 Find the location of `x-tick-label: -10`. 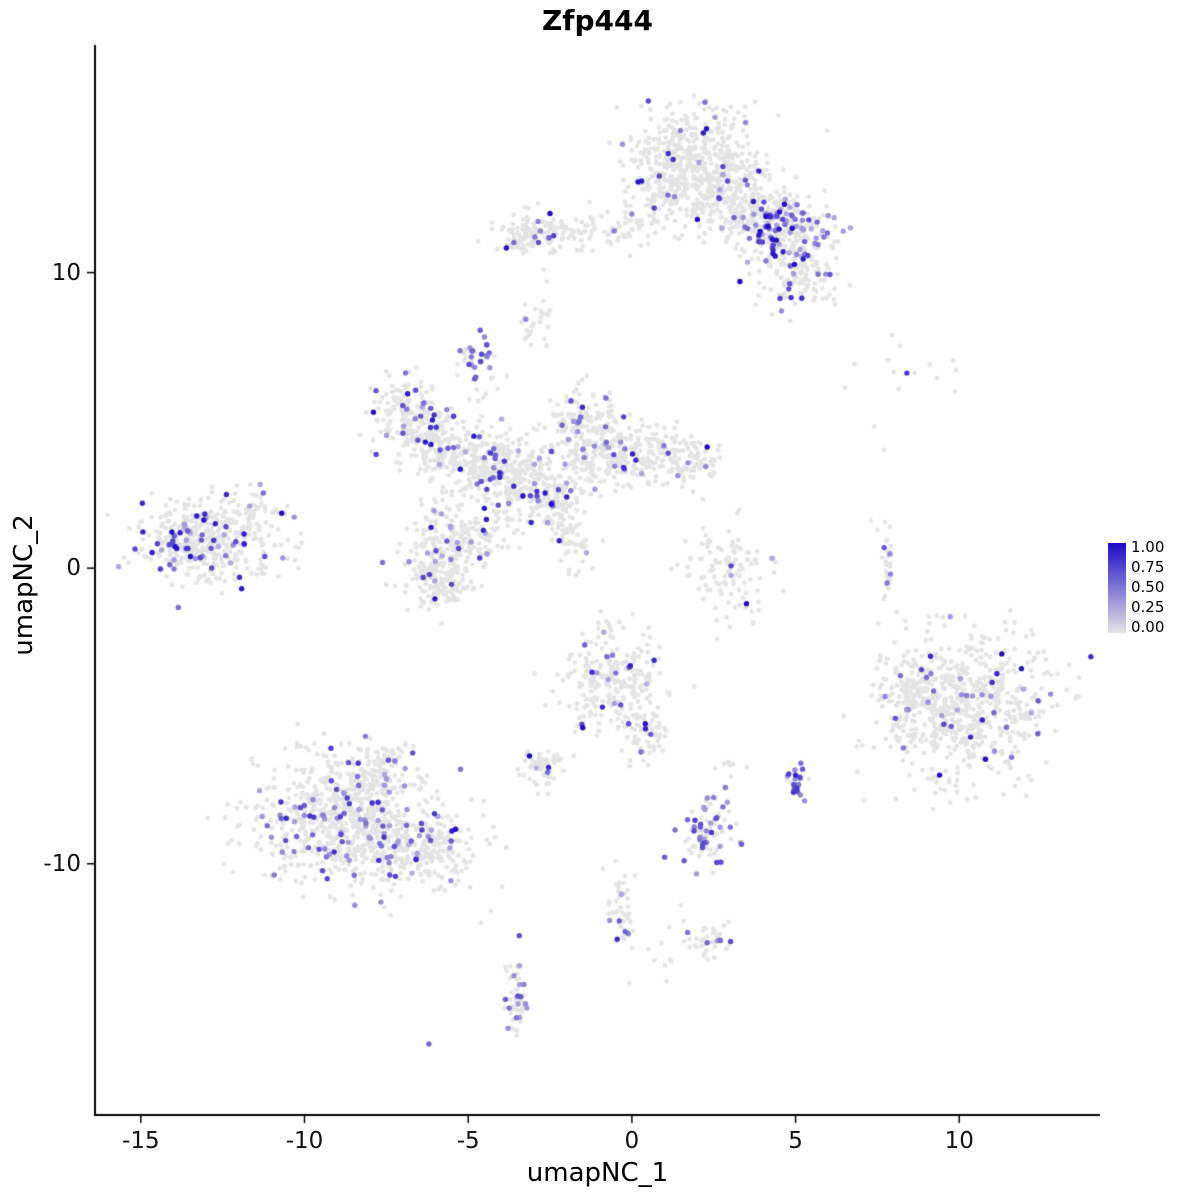

x-tick-label: -10 is located at coordinates (304, 1141).